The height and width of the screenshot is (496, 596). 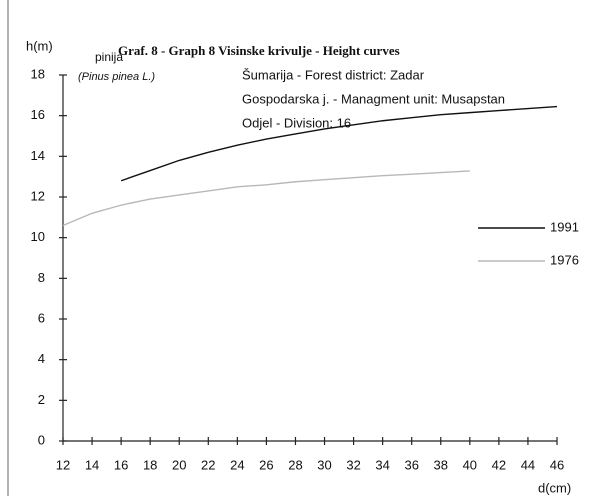 What do you see at coordinates (41, 277) in the screenshot?
I see `y-tick-label: 8` at bounding box center [41, 277].